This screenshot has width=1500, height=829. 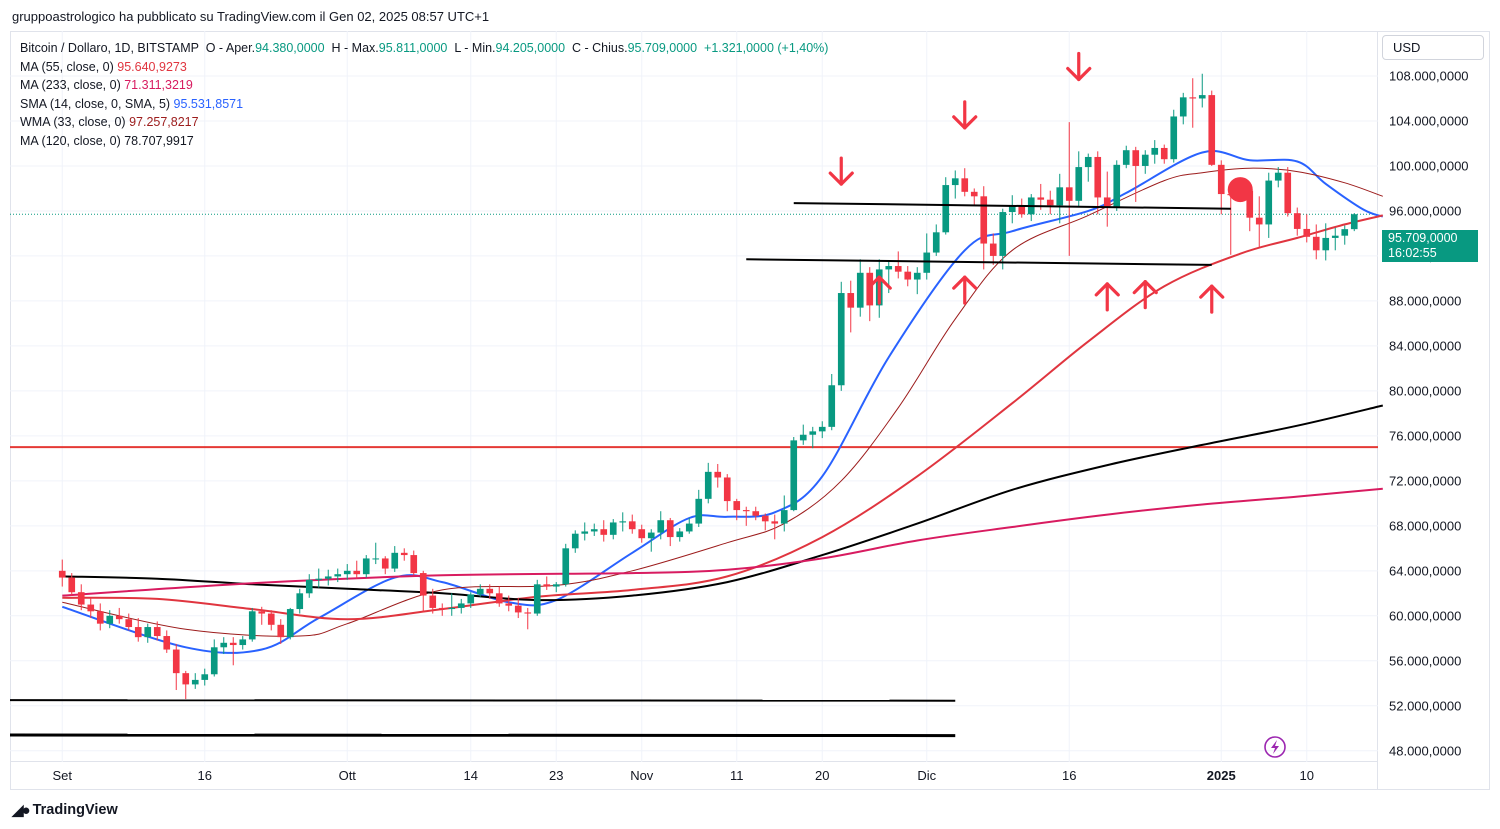 What do you see at coordinates (1433, 47) in the screenshot?
I see `currency-button: USD` at bounding box center [1433, 47].